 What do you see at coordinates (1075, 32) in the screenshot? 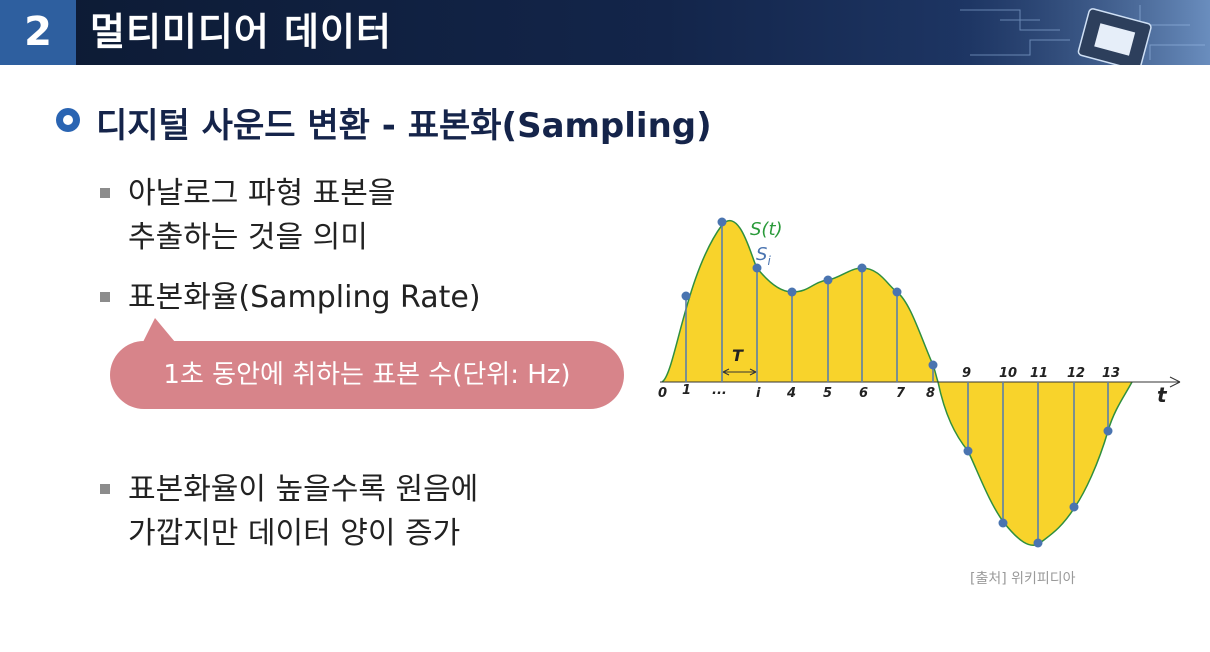
I see `circuit-chip-decoration` at bounding box center [1075, 32].